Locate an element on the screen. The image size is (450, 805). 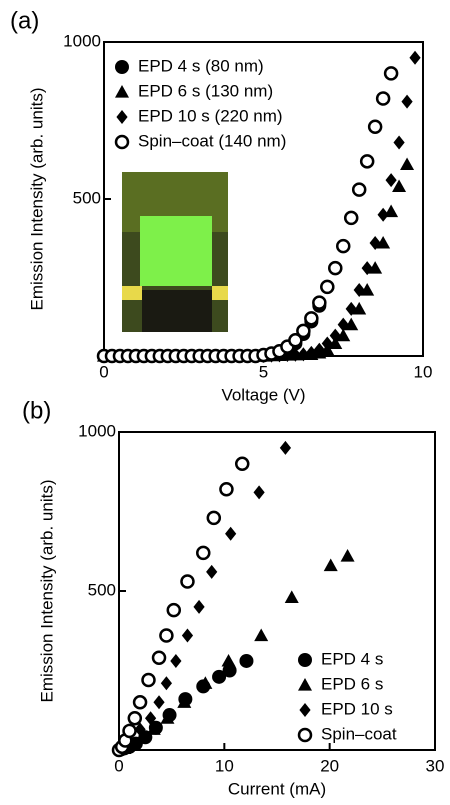
y-tick-label: 500 is located at coordinates (102, 589).